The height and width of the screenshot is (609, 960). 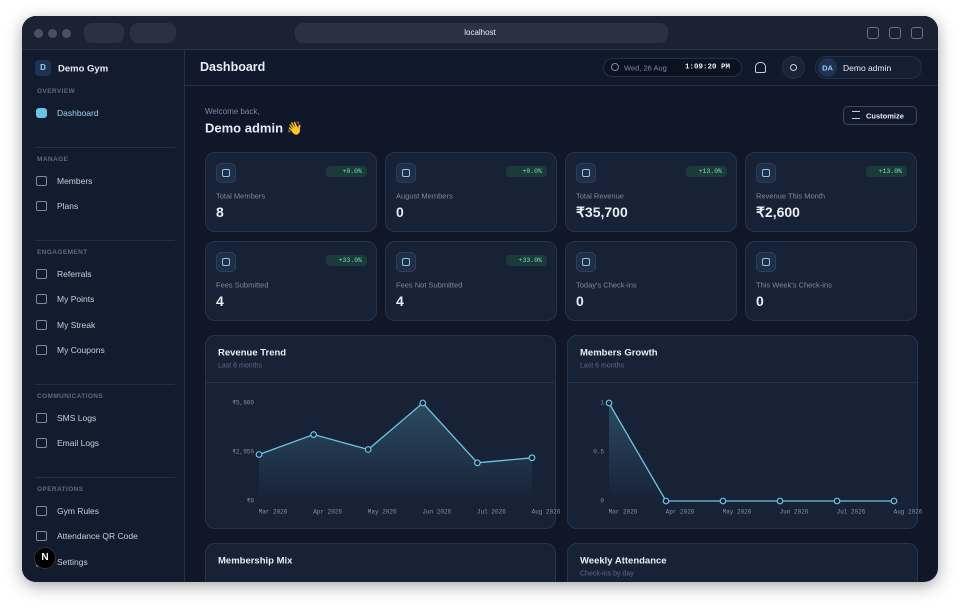 I want to click on nav-item: Members, so click(x=75, y=180).